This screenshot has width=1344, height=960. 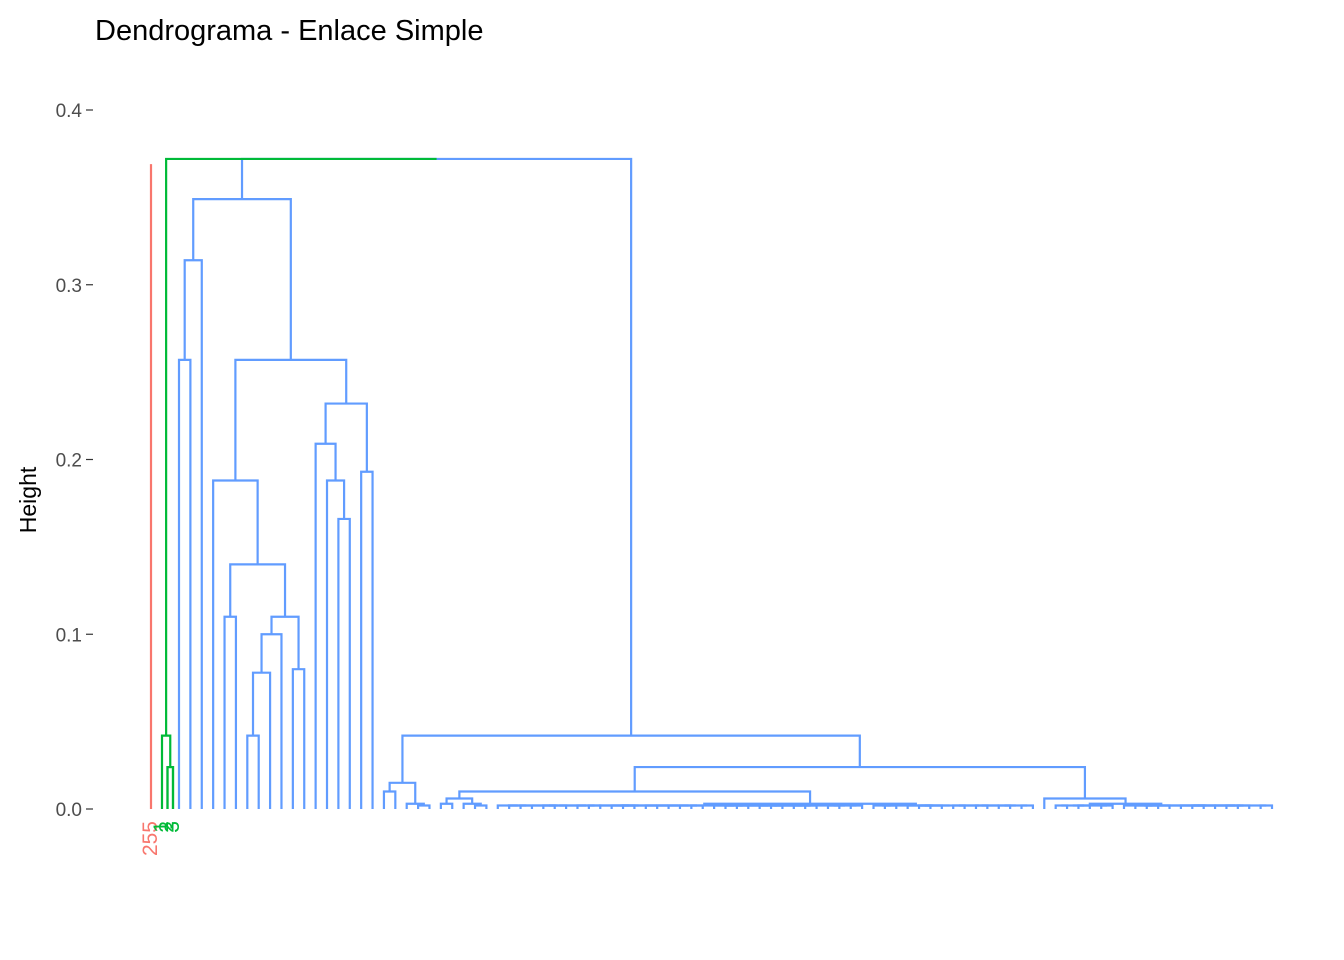 What do you see at coordinates (161, 827) in the screenshot?
I see `leaf-label: 1` at bounding box center [161, 827].